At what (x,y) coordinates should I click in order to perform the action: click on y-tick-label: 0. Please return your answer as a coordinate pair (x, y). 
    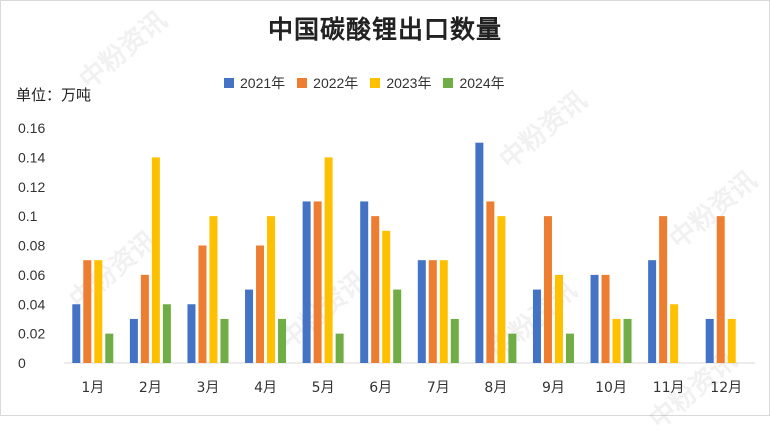
    Looking at the image, I should click on (22, 363).